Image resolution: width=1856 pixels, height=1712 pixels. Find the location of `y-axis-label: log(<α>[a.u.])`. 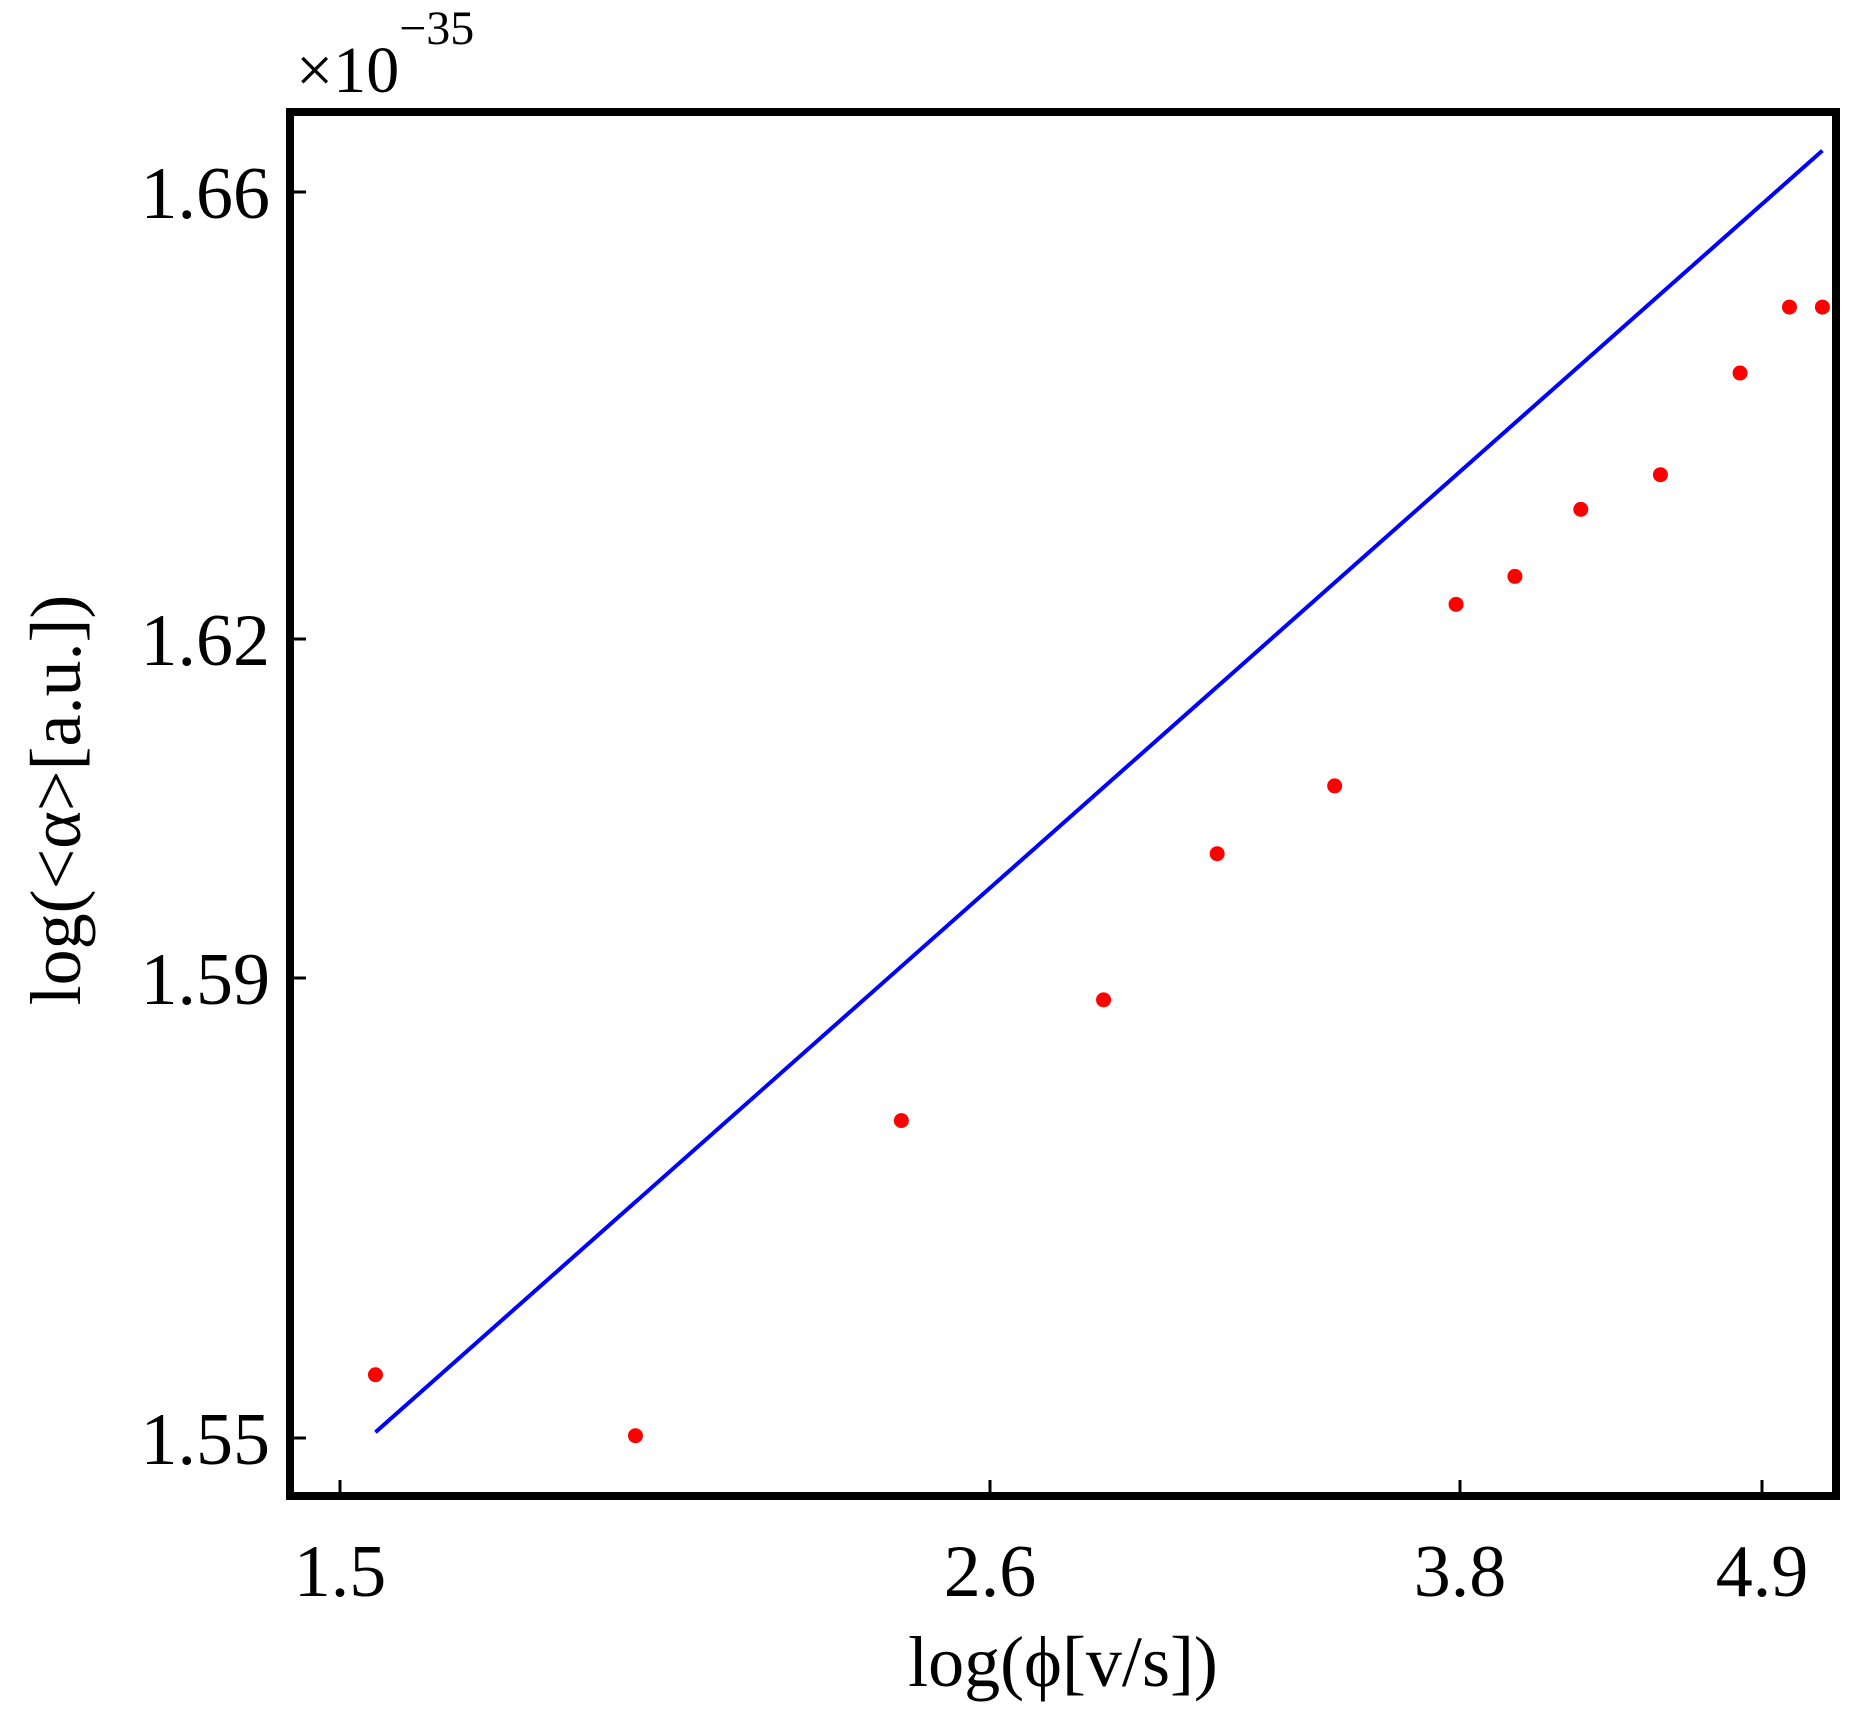

y-axis-label: log(<α>[a.u.]) is located at coordinates (56, 800).